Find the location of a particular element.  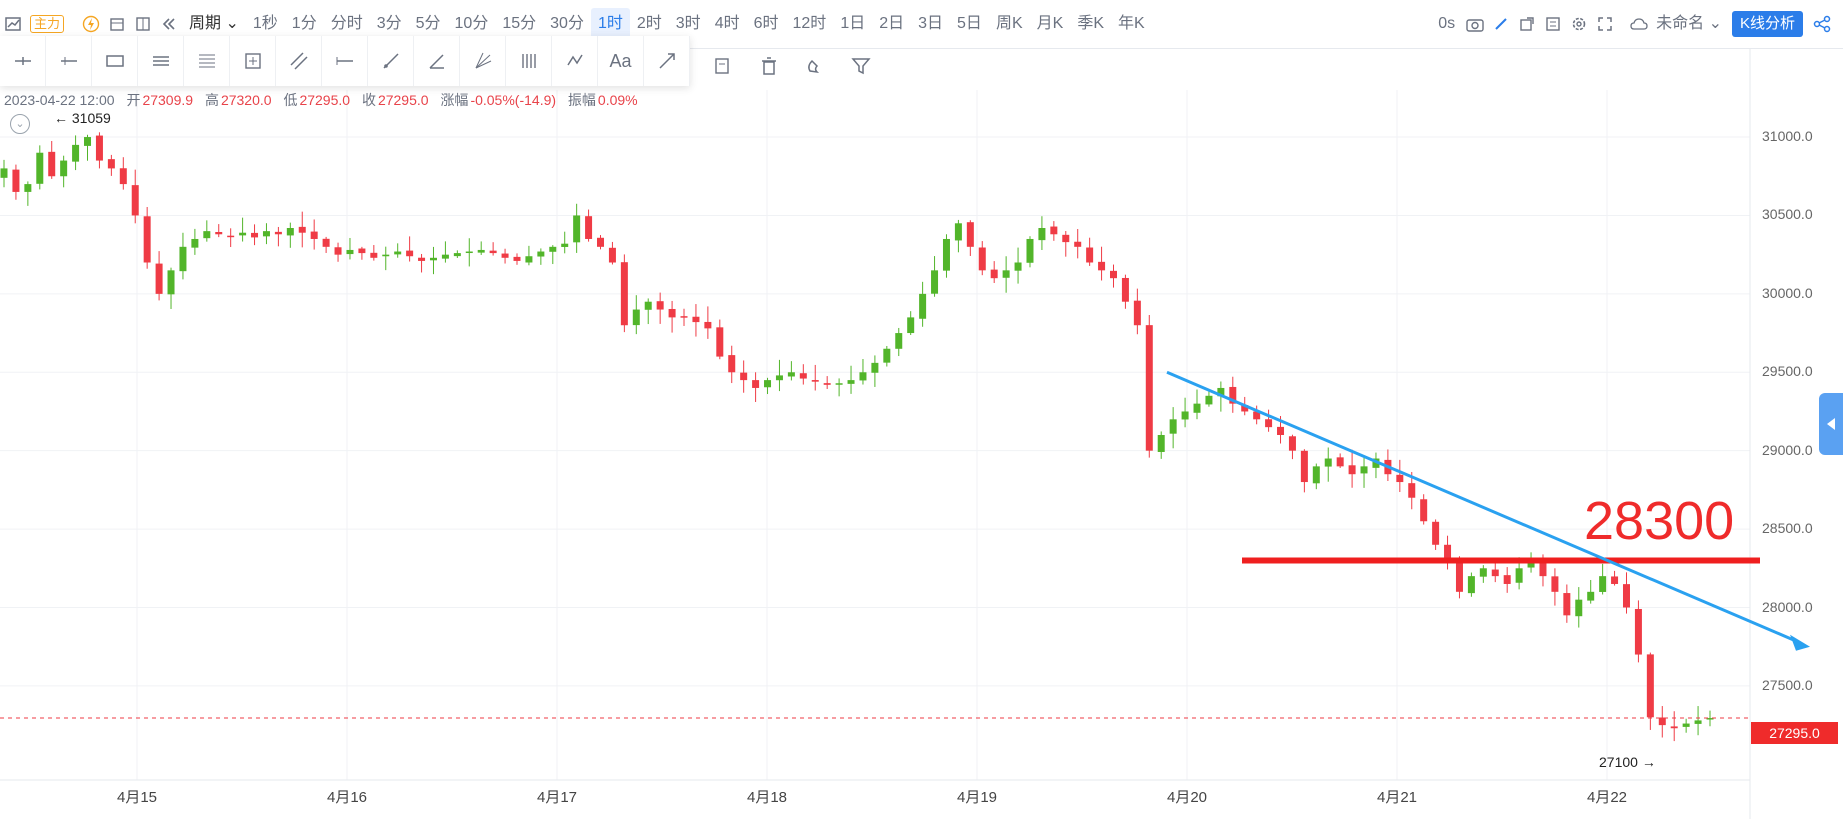

right-tools: 0s 未命名 ⌄ K线分析 is located at coordinates (1637, 24).